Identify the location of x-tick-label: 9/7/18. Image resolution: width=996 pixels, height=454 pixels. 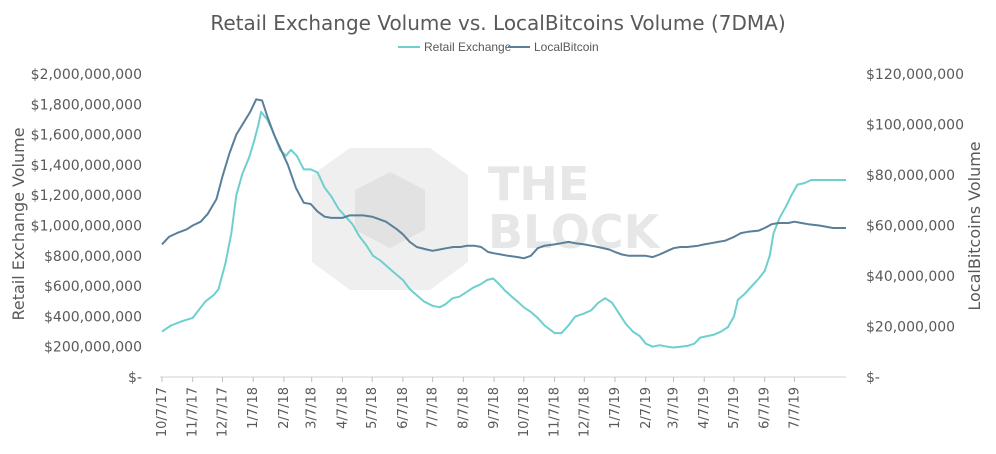
(494, 408).